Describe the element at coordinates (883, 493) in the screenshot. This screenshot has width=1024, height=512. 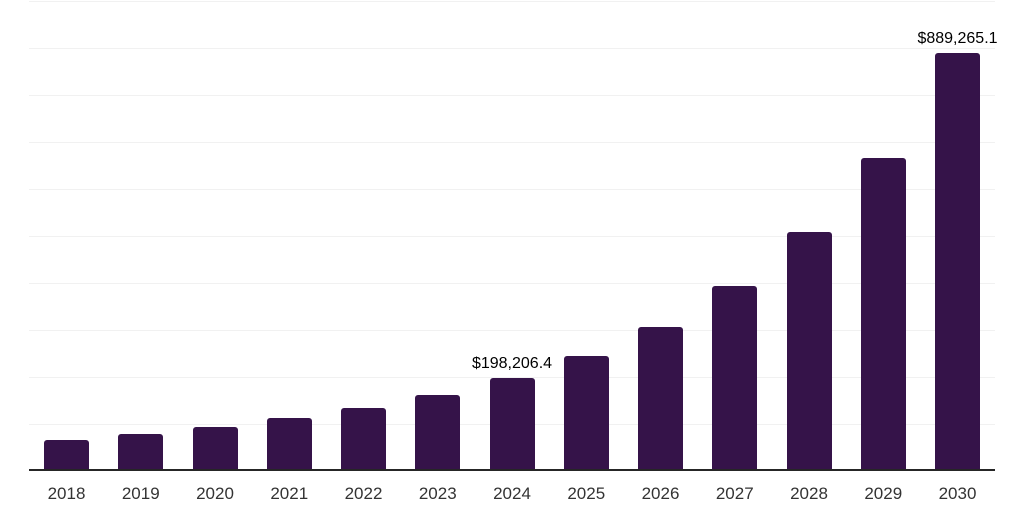
I see `x-axis-label: 2029` at that location.